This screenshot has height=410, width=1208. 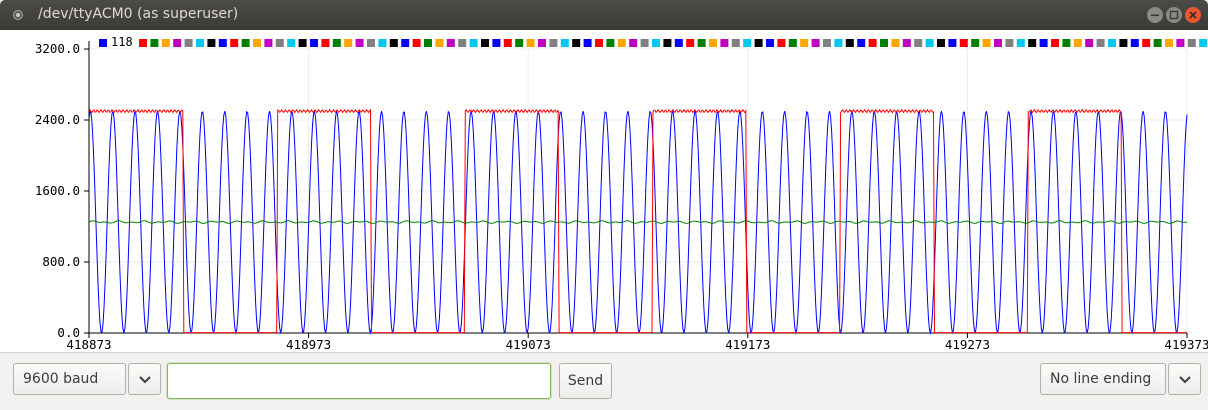 I want to click on line-ending-select: No line ending, so click(x=1103, y=379).